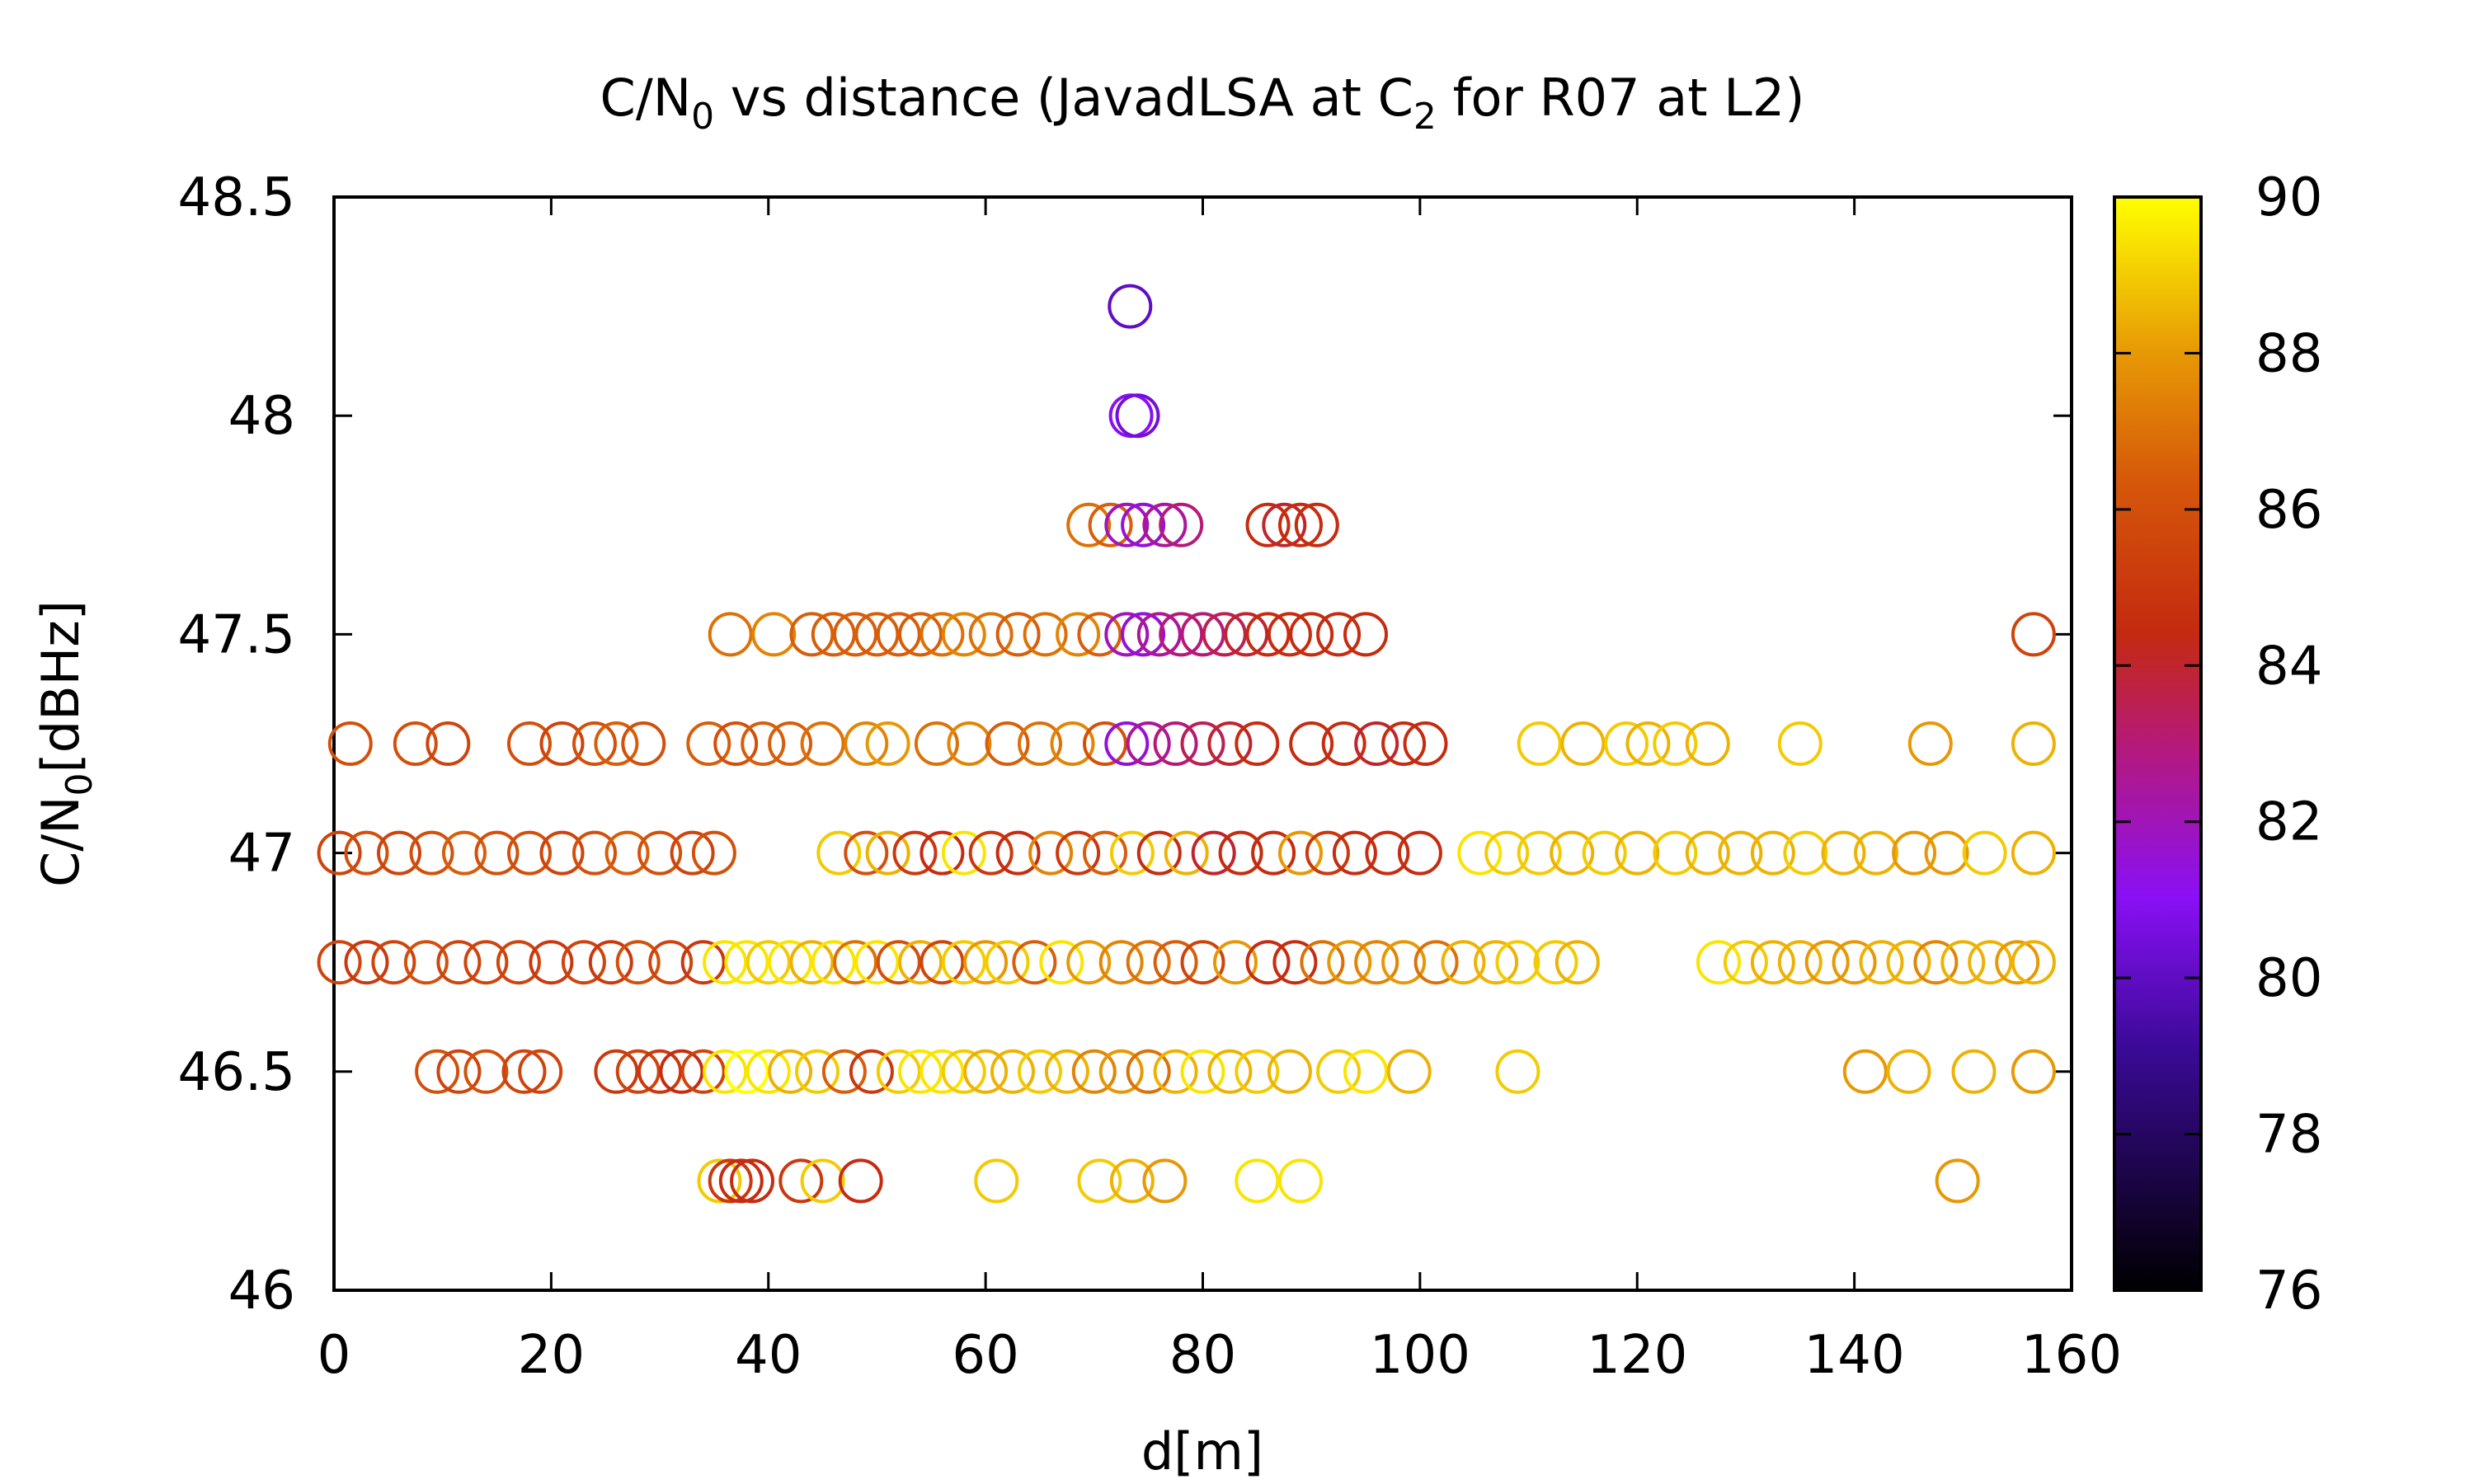  Describe the element at coordinates (2288, 1135) in the screenshot. I see `colorbar-tick-label: 78` at that location.